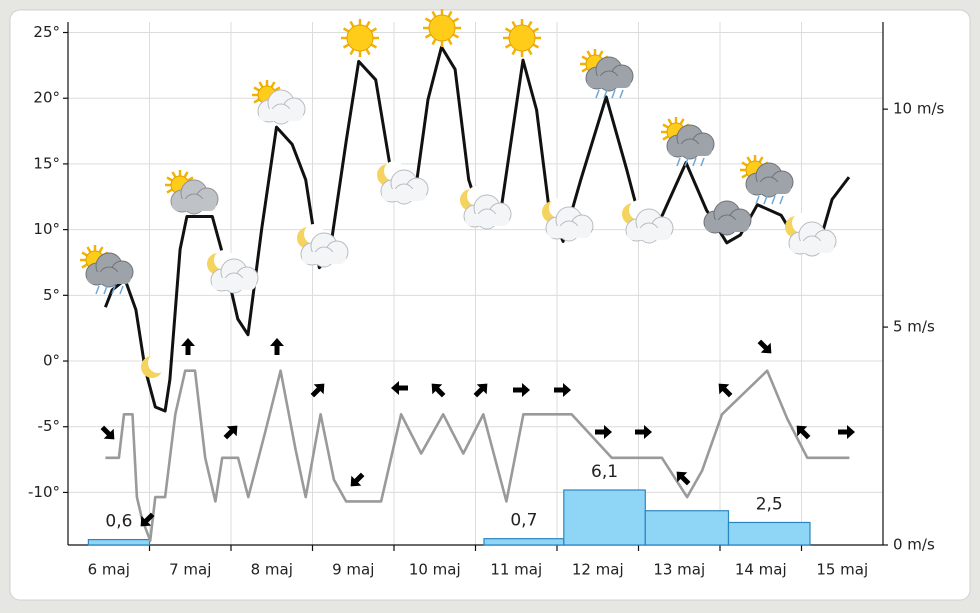 This screenshot has height=613, width=980. What do you see at coordinates (158, 363) in the screenshot?
I see `moon-shade` at bounding box center [158, 363].